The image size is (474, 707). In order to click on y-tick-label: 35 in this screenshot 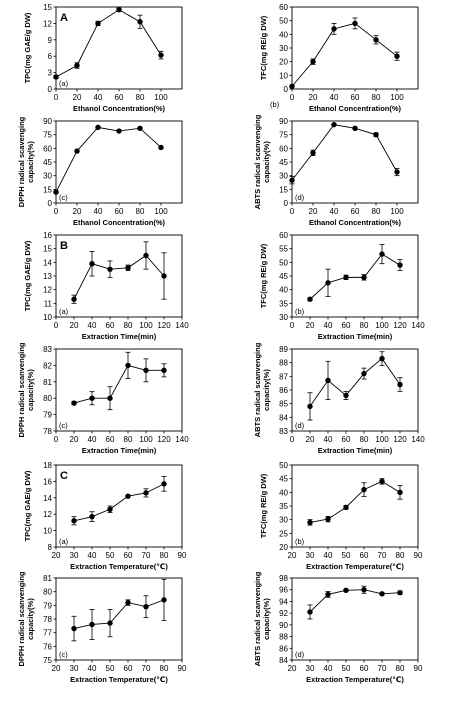, I will do `click(283, 506)`.